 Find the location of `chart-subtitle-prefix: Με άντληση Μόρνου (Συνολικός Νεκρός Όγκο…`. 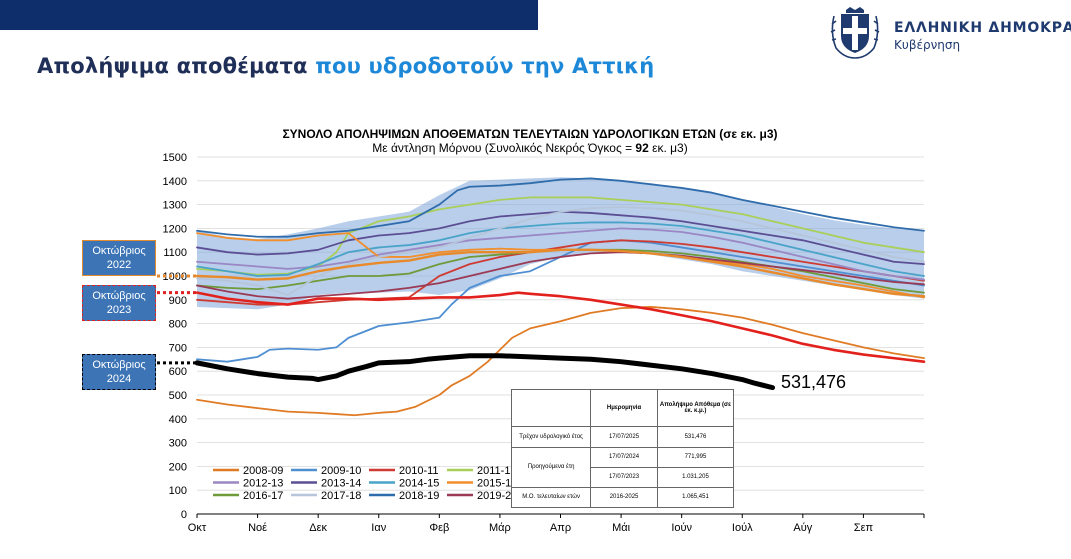

chart-subtitle-prefix: Με άντληση Μόρνου (Συνολικός Νεκρός Όγκο… is located at coordinates (504, 148).